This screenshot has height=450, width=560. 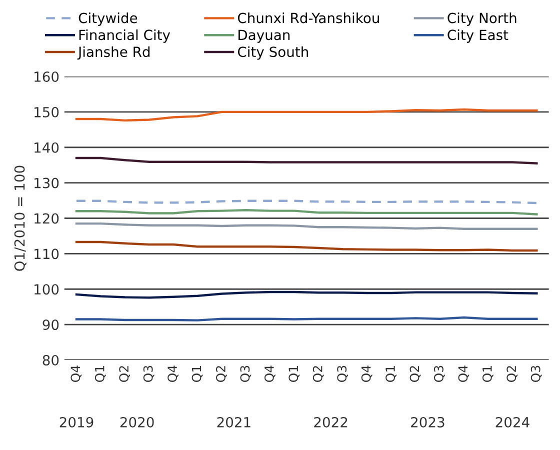 I want to click on text: 2022, so click(x=331, y=422).